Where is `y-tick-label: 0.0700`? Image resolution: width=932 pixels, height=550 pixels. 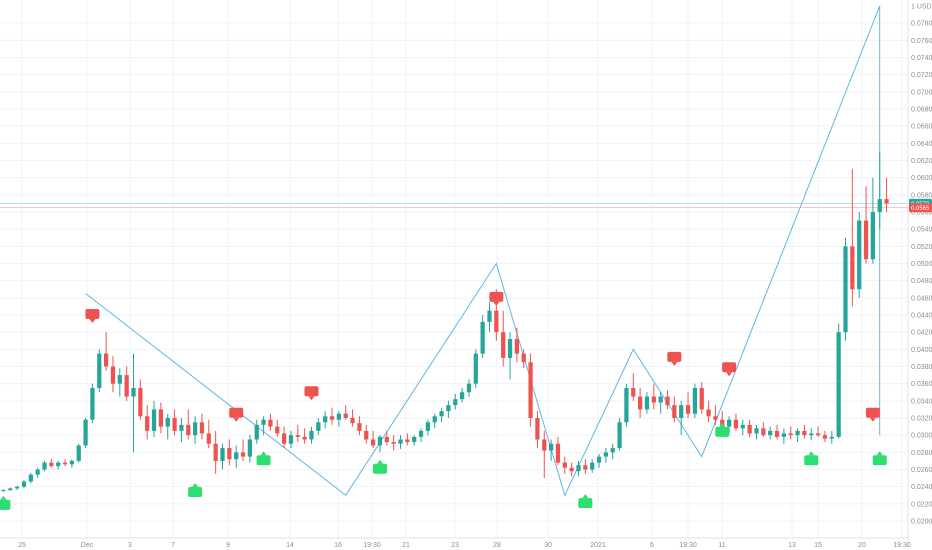
y-tick-label: 0.0700 is located at coordinates (921, 92).